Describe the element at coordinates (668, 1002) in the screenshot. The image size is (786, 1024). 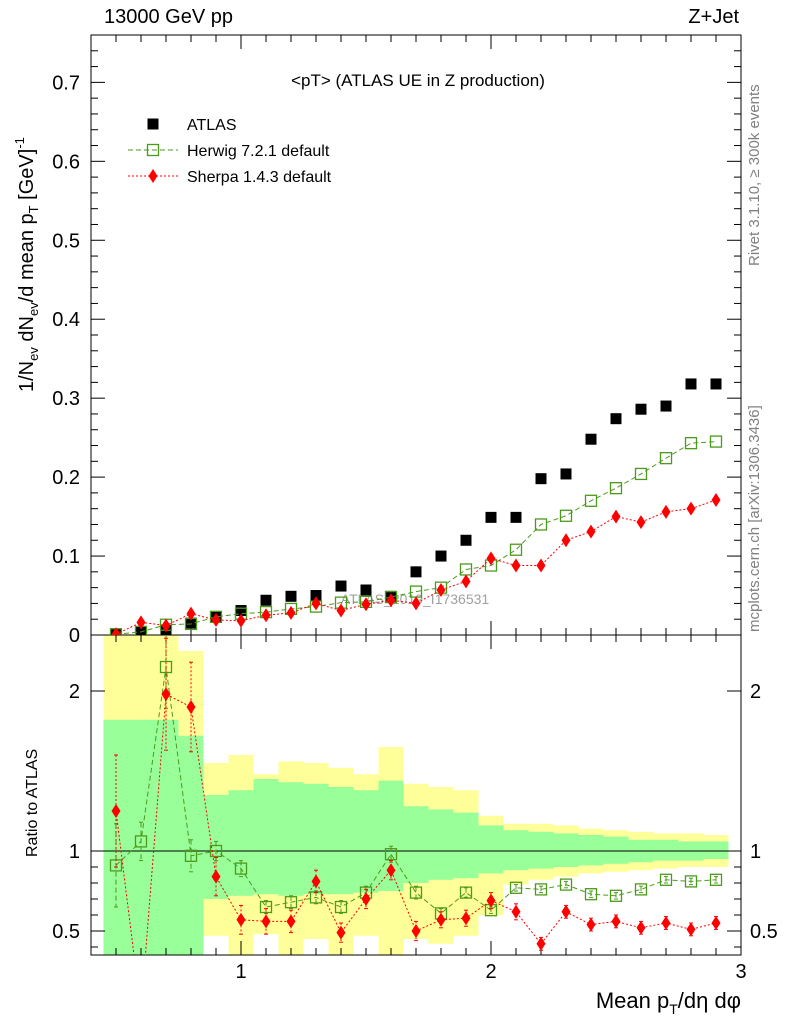
I see `x-axis-label: Mean pT/dη dφ` at that location.